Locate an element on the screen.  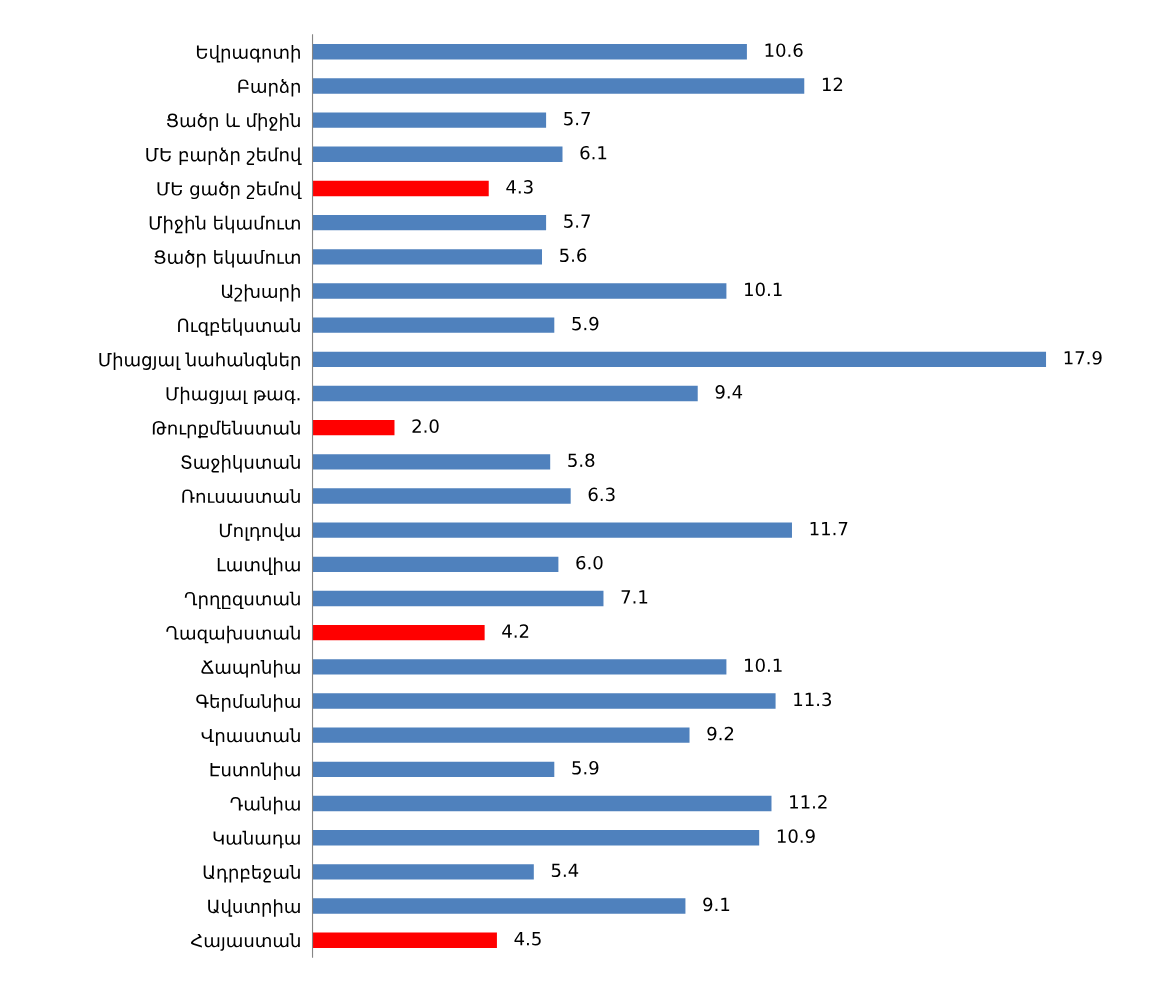
y-tick-label: Ցածր եկամուտ is located at coordinates (227, 258).